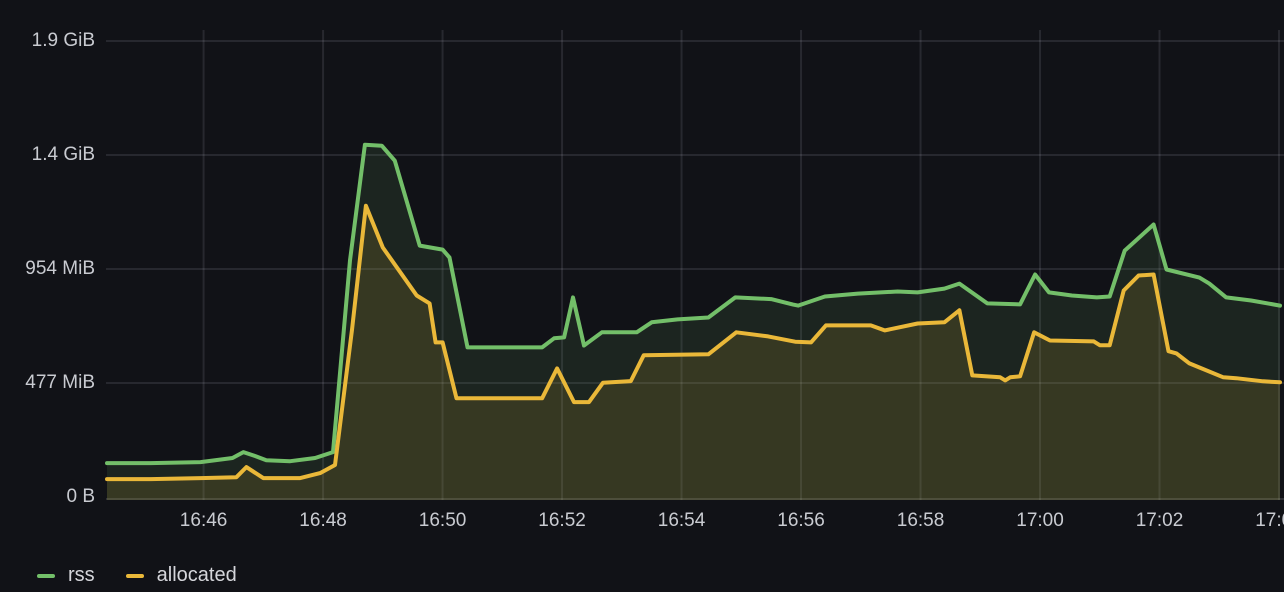  I want to click on x-axis-tick-label: 17:02, so click(1159, 520).